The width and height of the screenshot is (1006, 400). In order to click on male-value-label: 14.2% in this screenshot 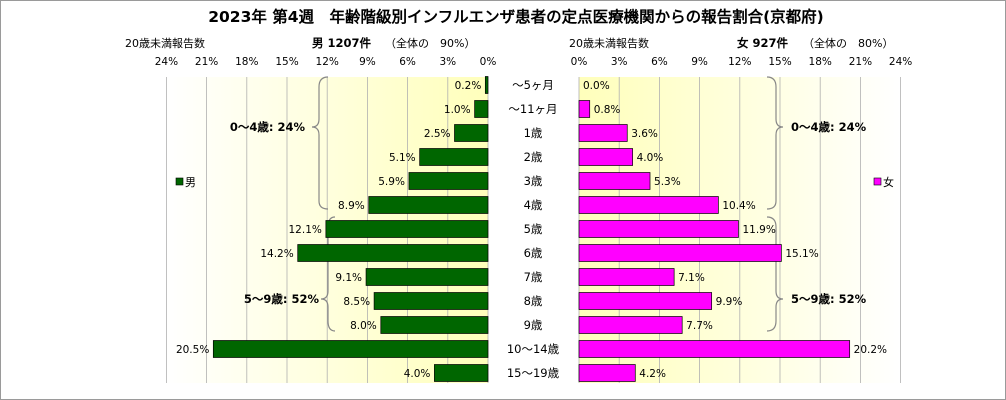, I will do `click(276, 254)`.